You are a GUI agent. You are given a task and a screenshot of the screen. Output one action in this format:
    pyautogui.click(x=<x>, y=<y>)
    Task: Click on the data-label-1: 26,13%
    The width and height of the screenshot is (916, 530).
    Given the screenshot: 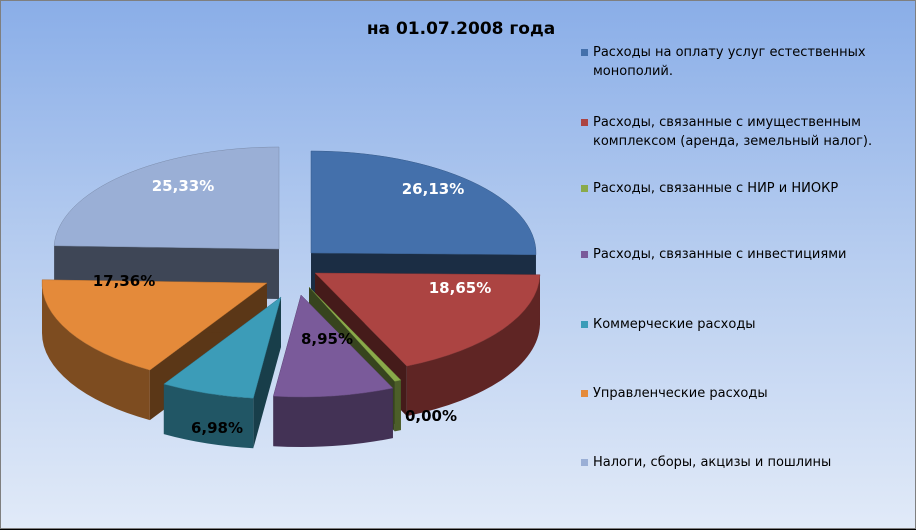 What is the action you would take?
    pyautogui.click(x=433, y=189)
    